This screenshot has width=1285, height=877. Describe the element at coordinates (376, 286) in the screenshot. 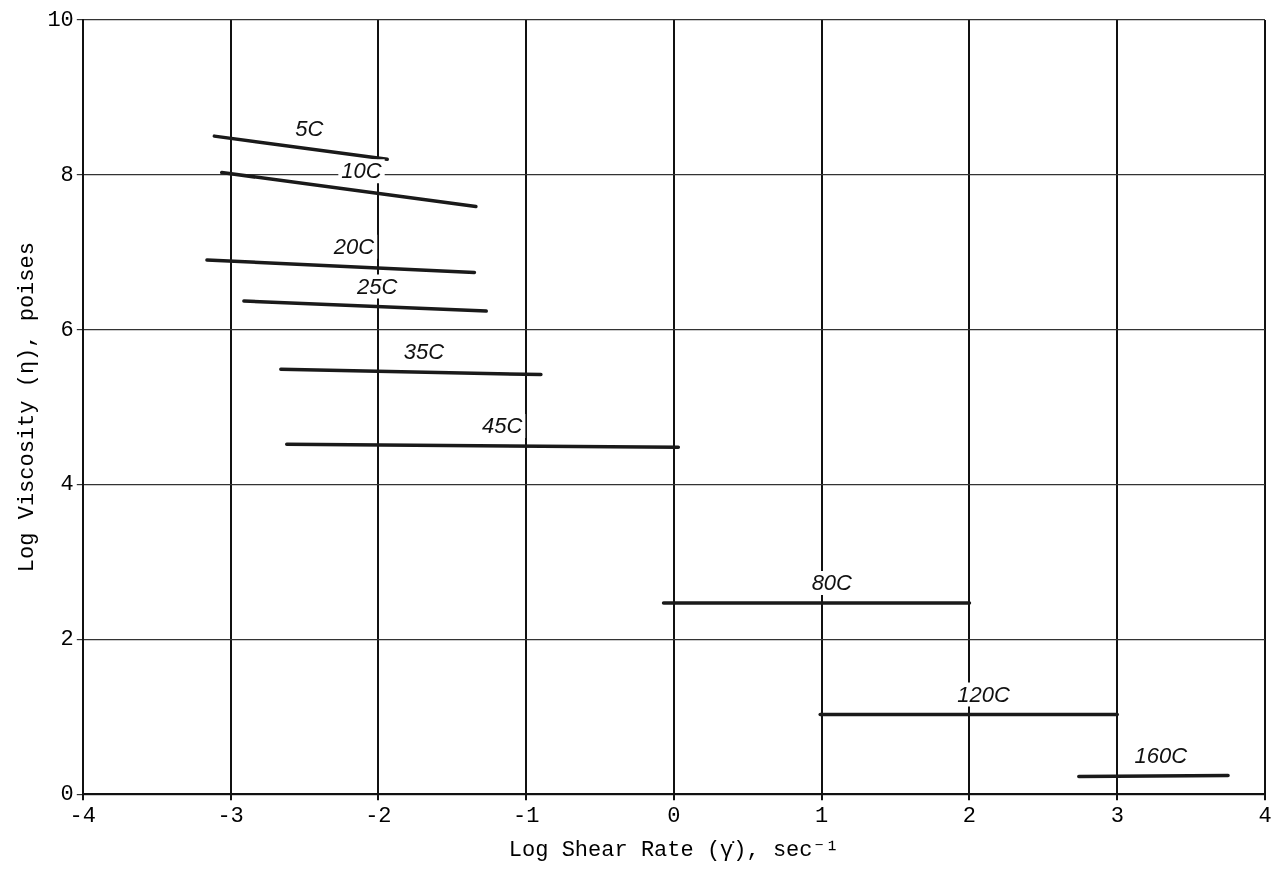

I see `series-label: 25C` at that location.